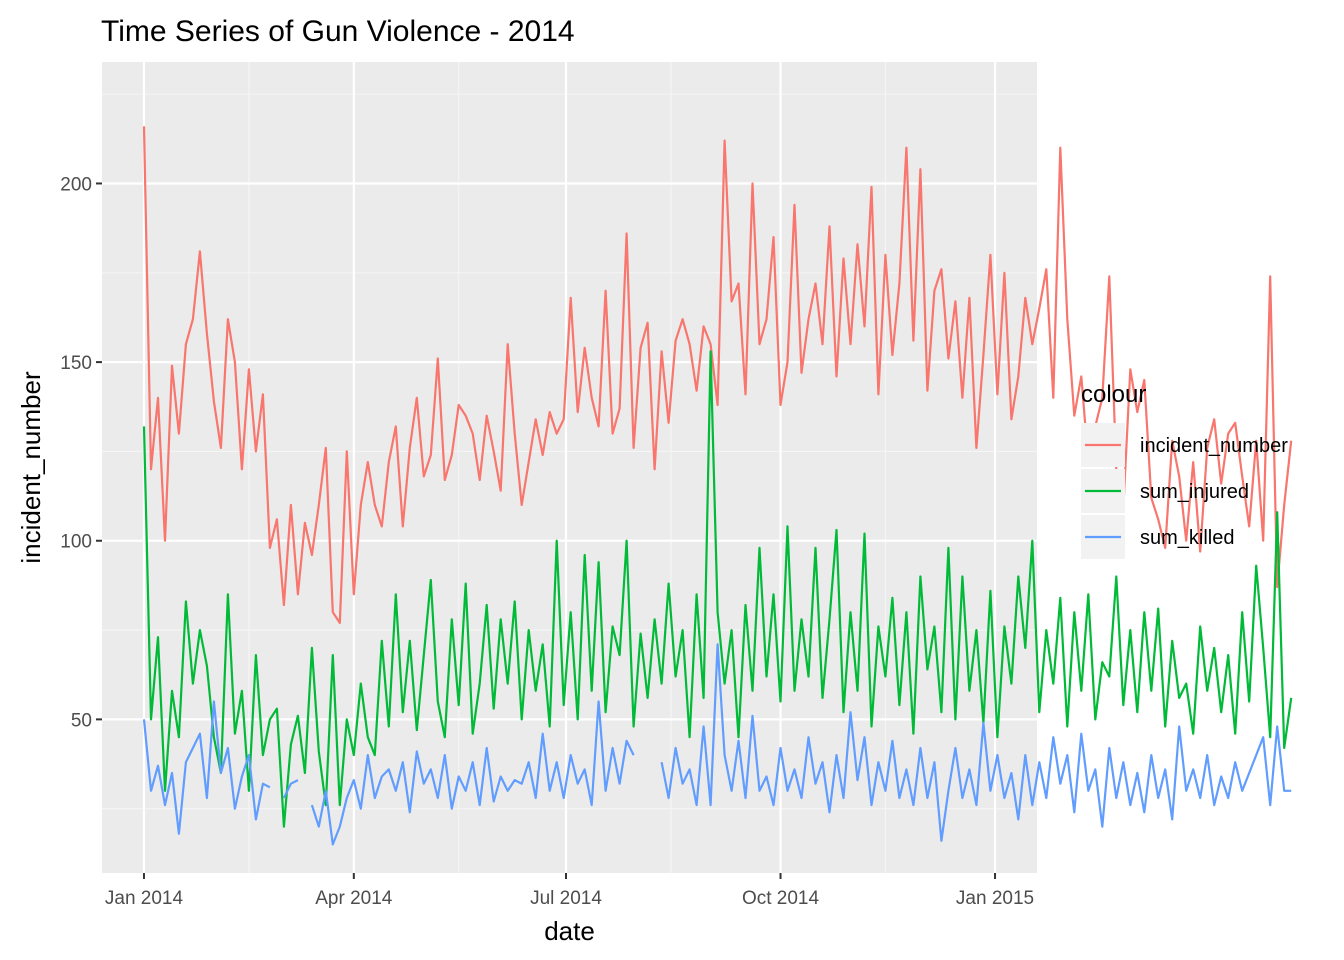  Describe the element at coordinates (569, 931) in the screenshot. I see `x-axis-title: date` at that location.